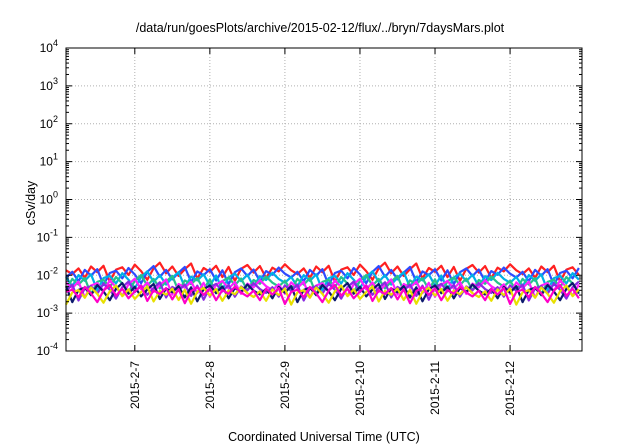 This screenshot has width=640, height=448. Describe the element at coordinates (47, 235) in the screenshot. I see `y-tick-label: 10⁻¹` at that location.